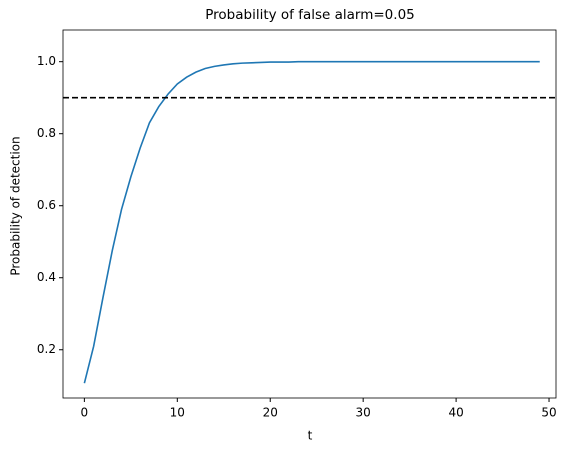  Describe the element at coordinates (177, 413) in the screenshot. I see `x-tick-label: 10` at that location.